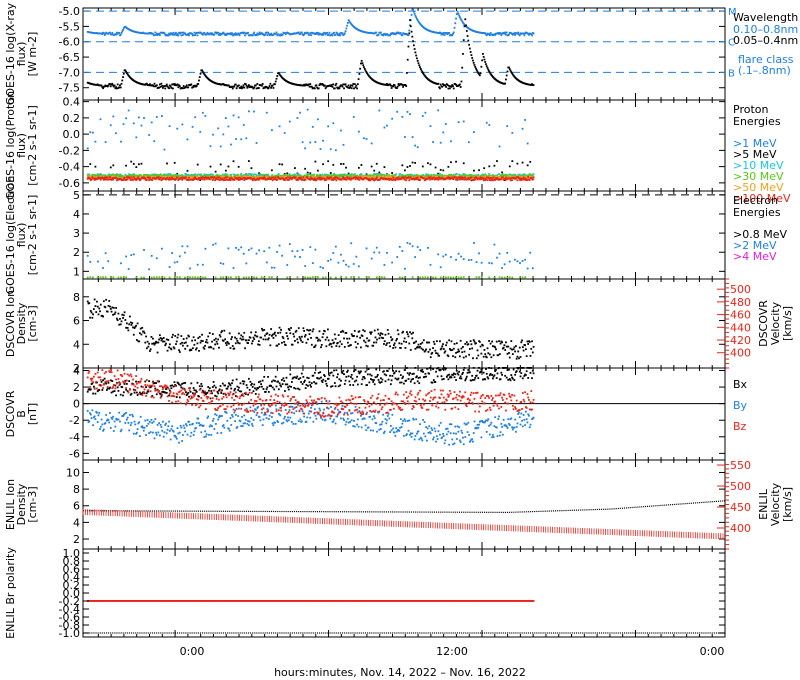 The image size is (800, 680). What do you see at coordinates (10, 323) in the screenshot?
I see `y-axis-label: DSCOVR Ion` at bounding box center [10, 323].